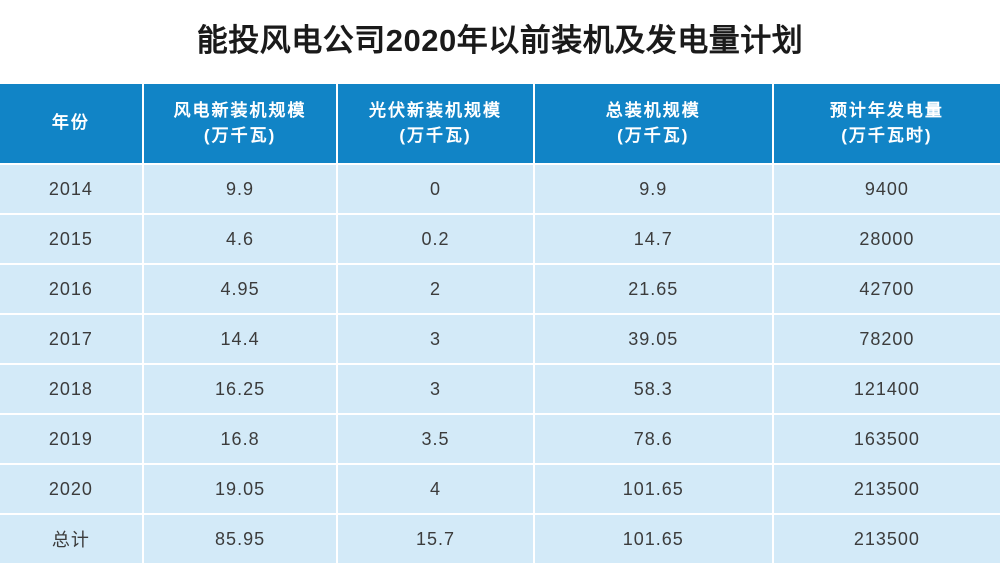 The image size is (1000, 563). I want to click on value-cell: 58.3, so click(653, 389).